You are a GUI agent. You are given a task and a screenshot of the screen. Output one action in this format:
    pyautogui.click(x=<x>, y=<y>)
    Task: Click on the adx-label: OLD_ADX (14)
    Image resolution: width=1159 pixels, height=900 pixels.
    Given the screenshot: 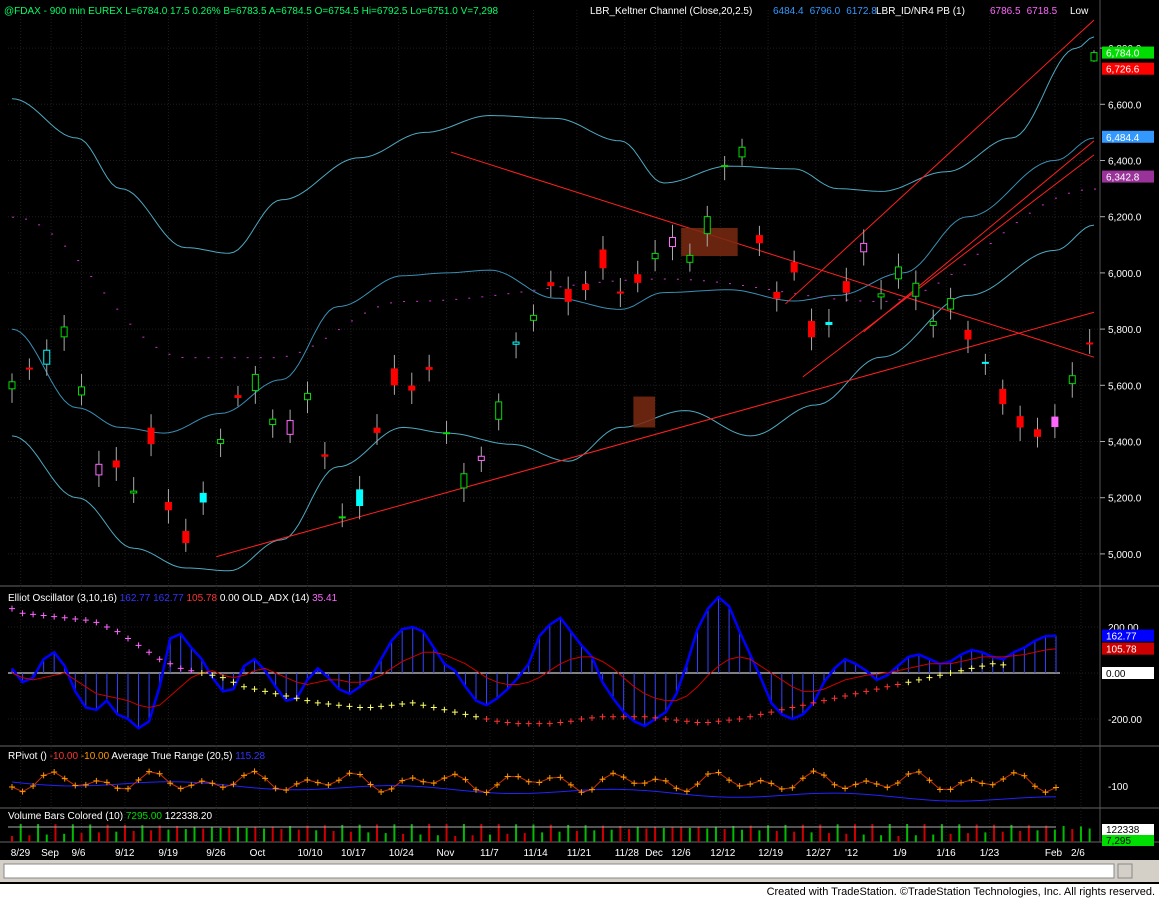 What is the action you would take?
    pyautogui.click(x=277, y=598)
    